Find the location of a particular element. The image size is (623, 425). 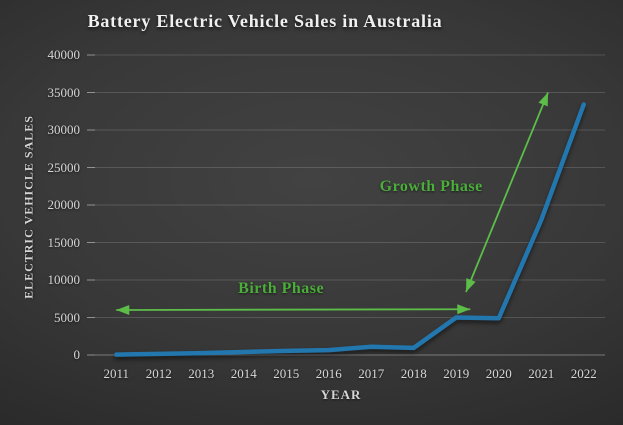

x-tick-label: 2015 is located at coordinates (286, 373).